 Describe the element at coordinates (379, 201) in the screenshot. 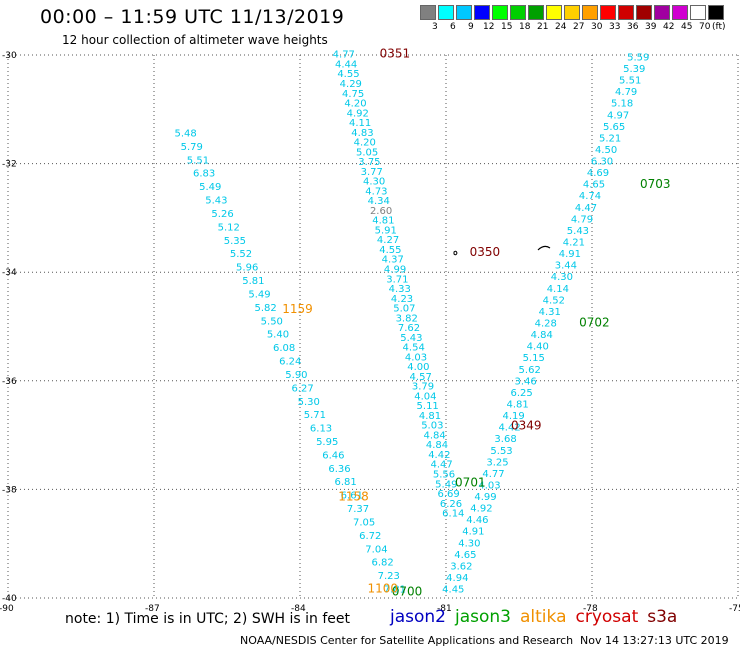

I see `wave-height-label: 4.34` at that location.